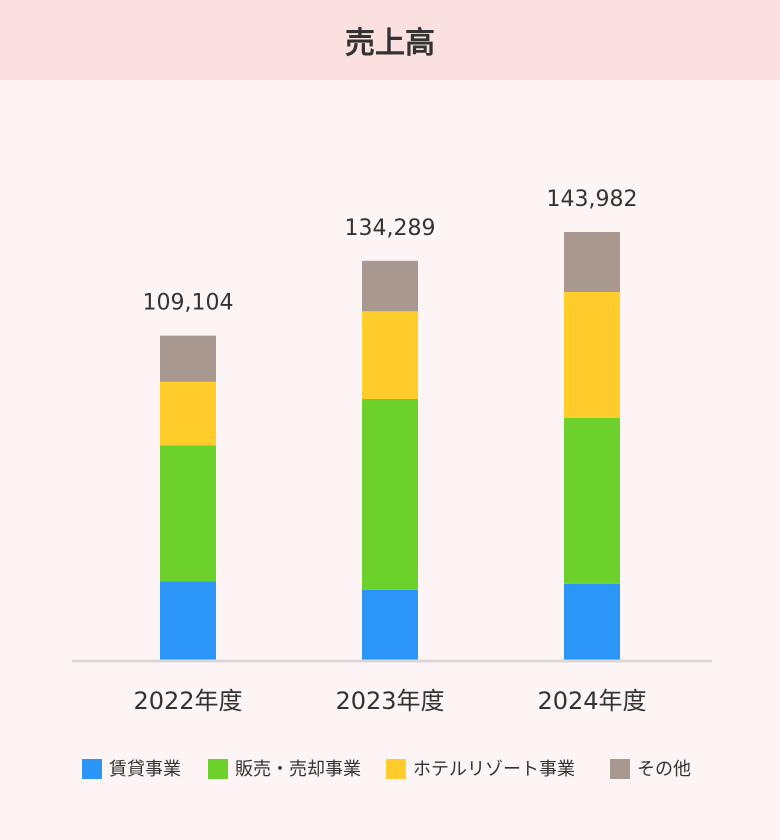 The height and width of the screenshot is (840, 780). What do you see at coordinates (494, 769) in the screenshot?
I see `legend-label: ホテルリゾート事業` at bounding box center [494, 769].